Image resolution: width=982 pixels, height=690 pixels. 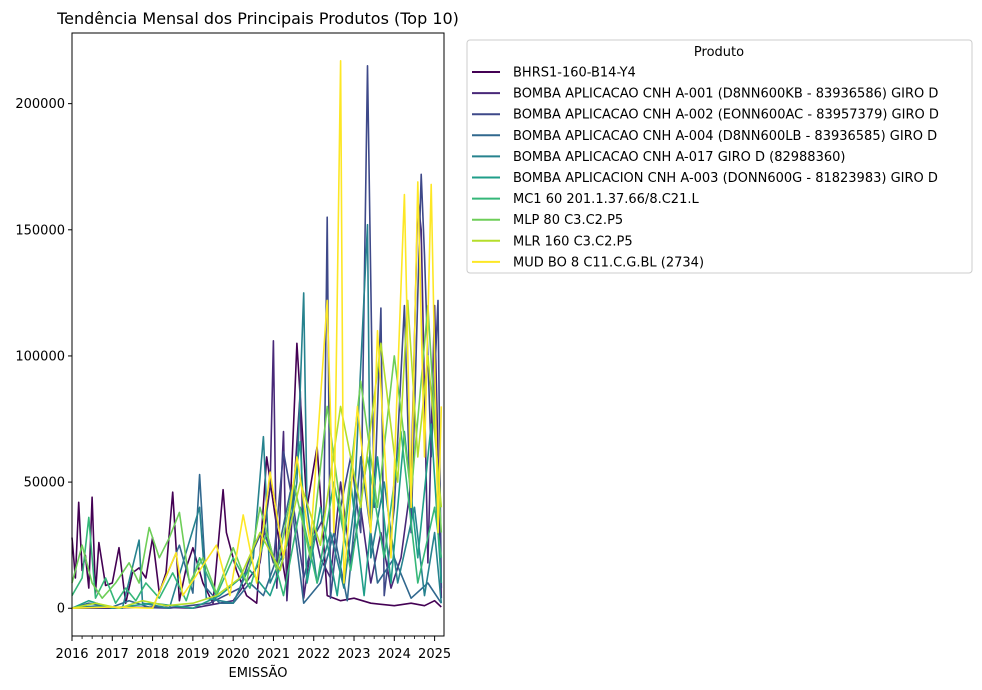 What do you see at coordinates (152, 654) in the screenshot?
I see `x-tick-label: 2018` at bounding box center [152, 654].